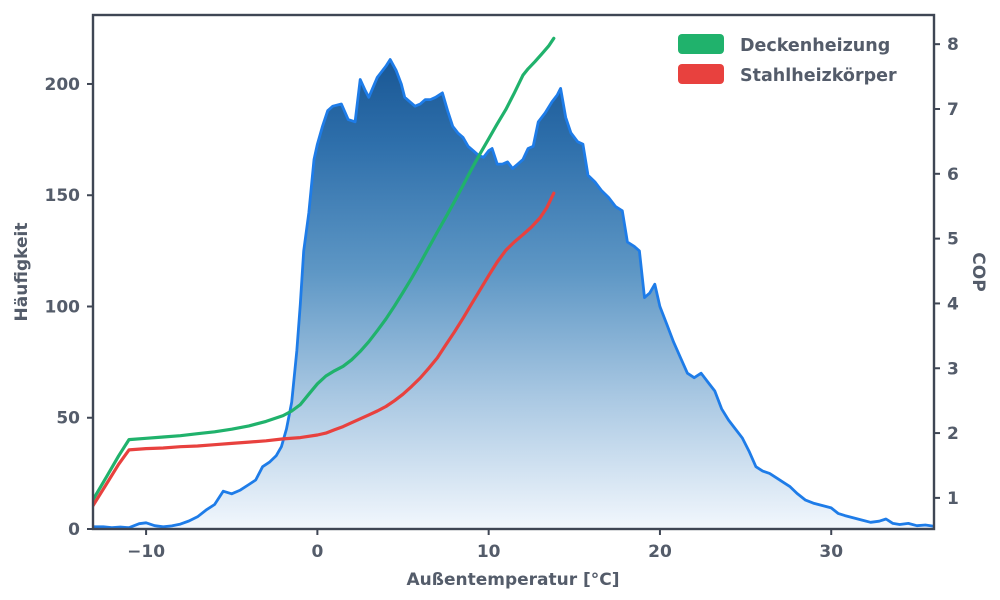  What do you see at coordinates (946, 272) in the screenshot?
I see `y-axis-right: 1 2 3 4 5 6 7 8` at bounding box center [946, 272].